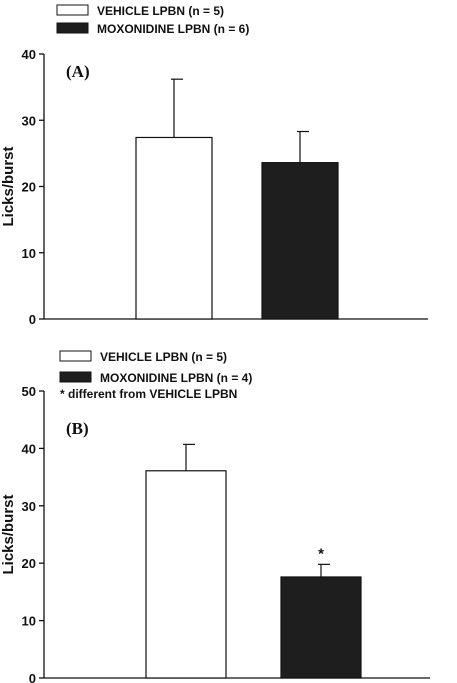  What do you see at coordinates (78, 71) in the screenshot?
I see `panel-label: (A)` at bounding box center [78, 71].